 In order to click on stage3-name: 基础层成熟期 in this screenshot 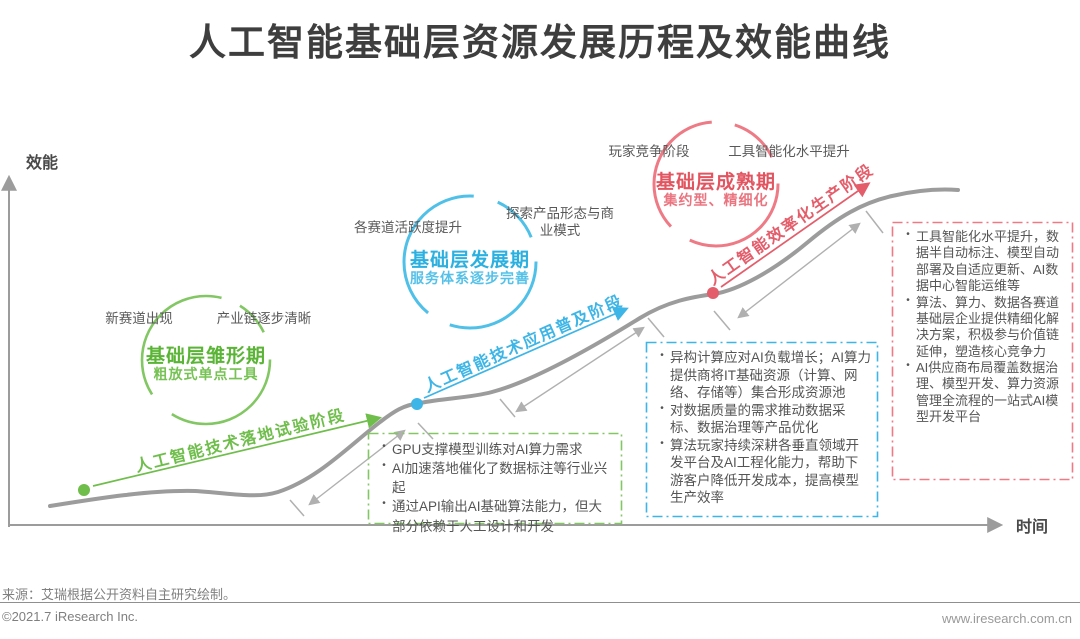, I will do `click(715, 182)`.